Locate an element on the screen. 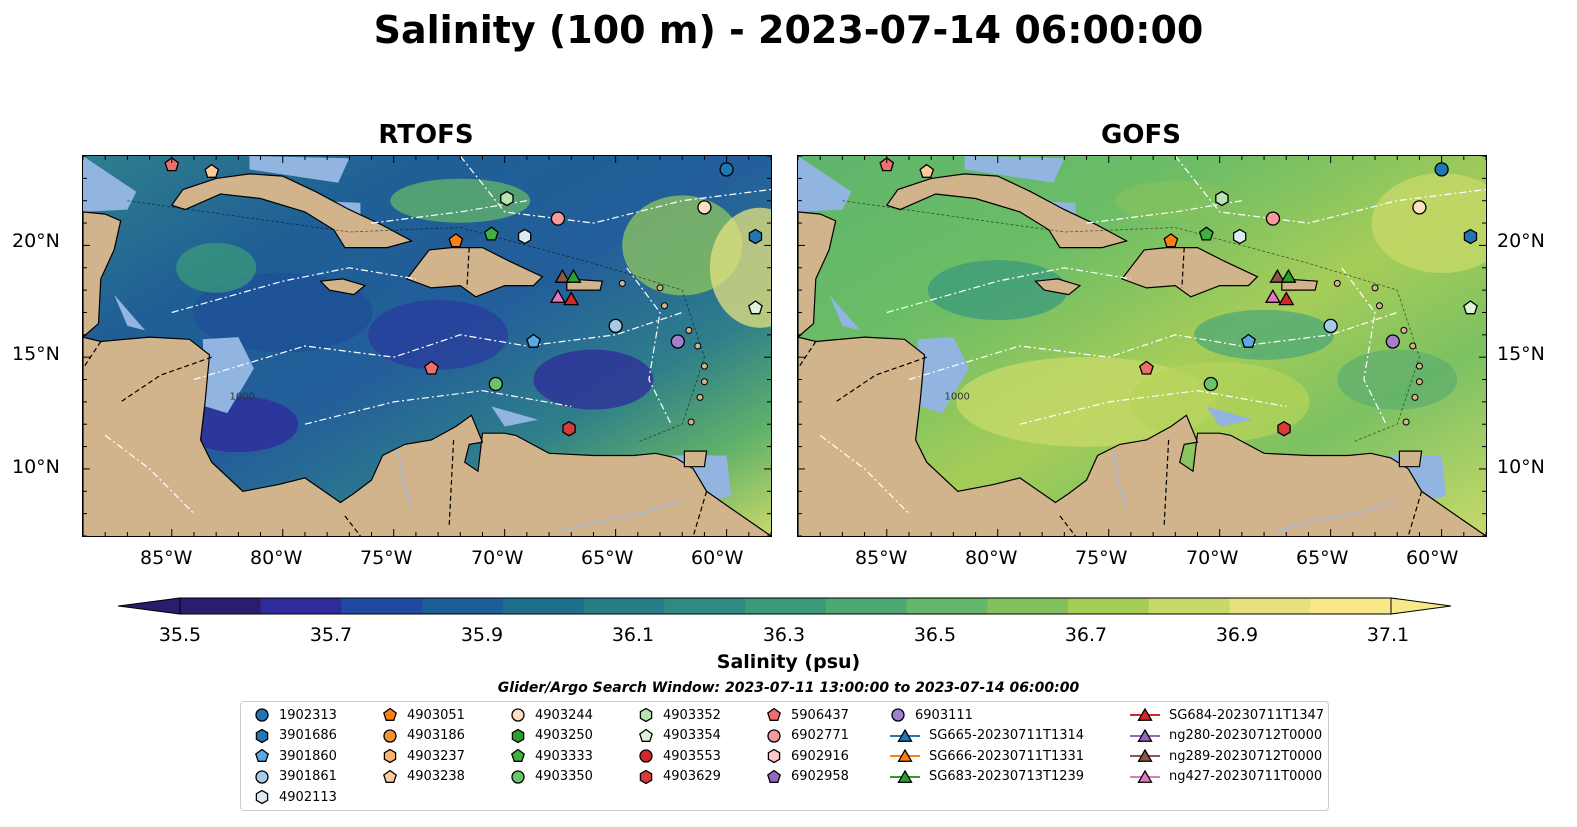 The width and height of the screenshot is (1577, 827). legend-label: 3901861 is located at coordinates (308, 776).